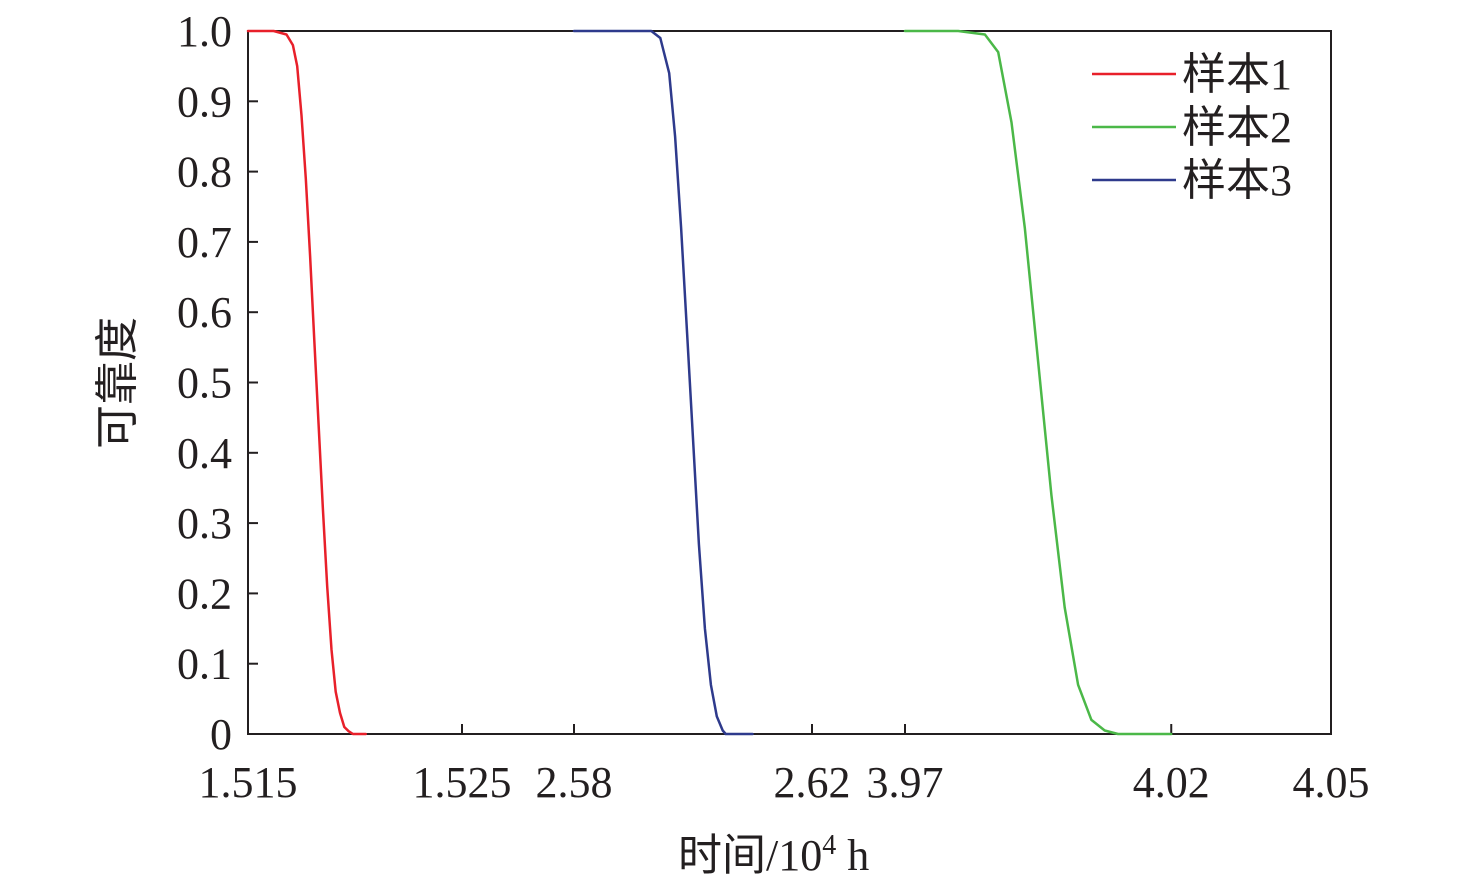 The height and width of the screenshot is (887, 1476). Describe the element at coordinates (1237, 74) in the screenshot. I see `legend-label-1: 样本1` at that location.